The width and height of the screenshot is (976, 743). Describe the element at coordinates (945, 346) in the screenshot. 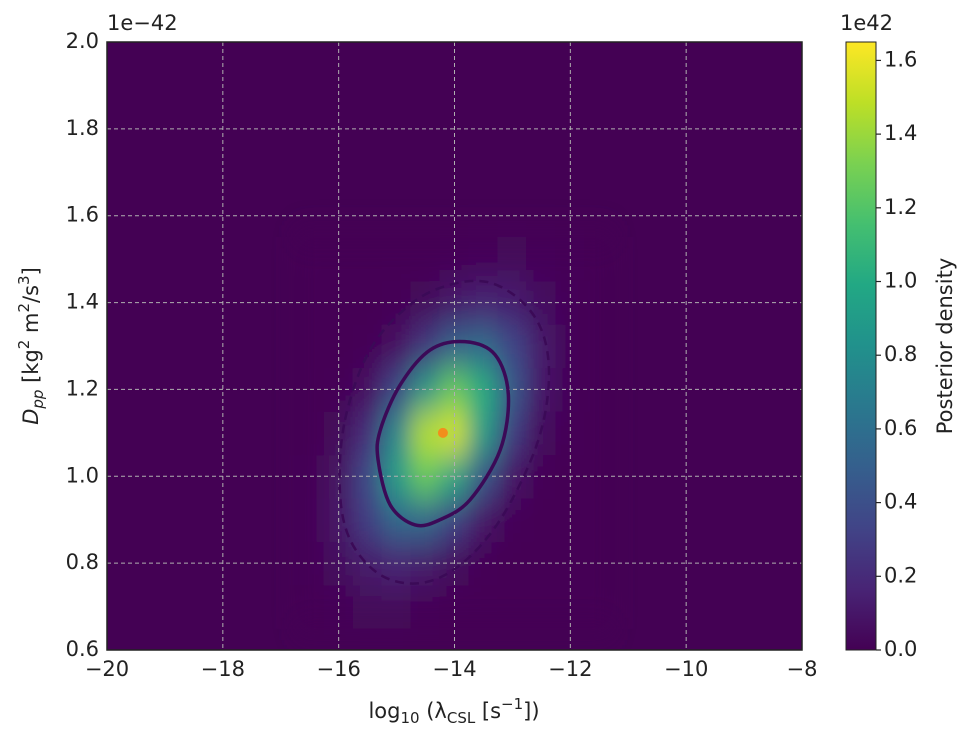

I see `colorbar-label: Posterior density` at that location.